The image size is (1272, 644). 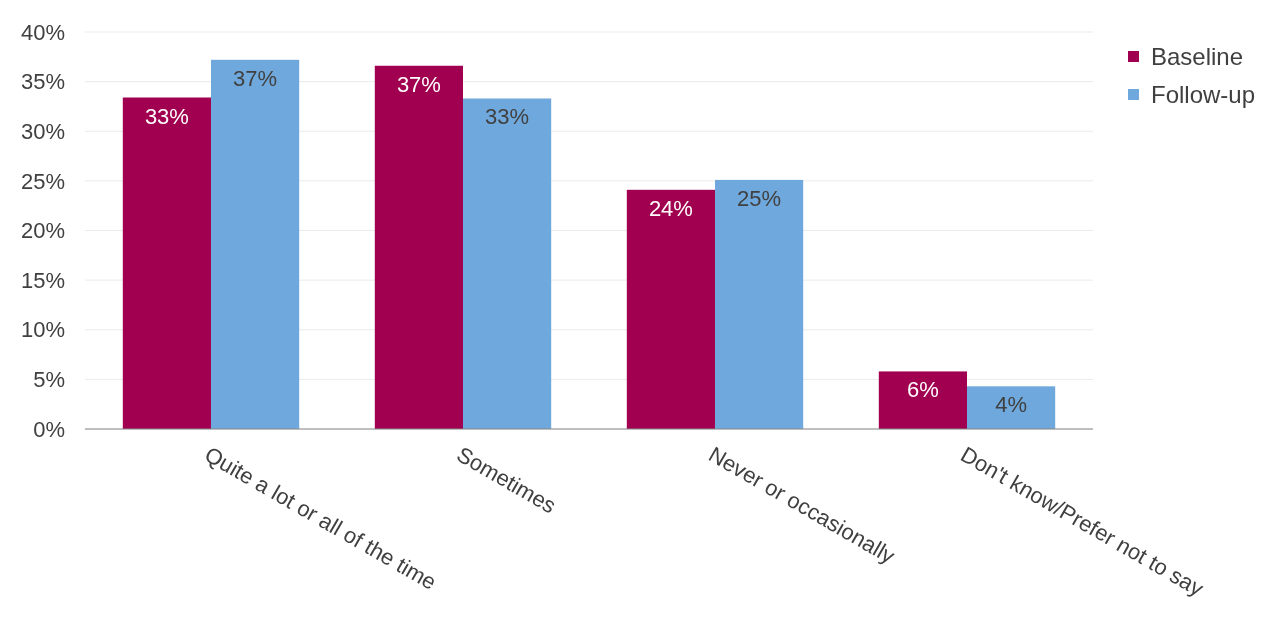 I want to click on legend-label: Follow-up, so click(x=1203, y=95).